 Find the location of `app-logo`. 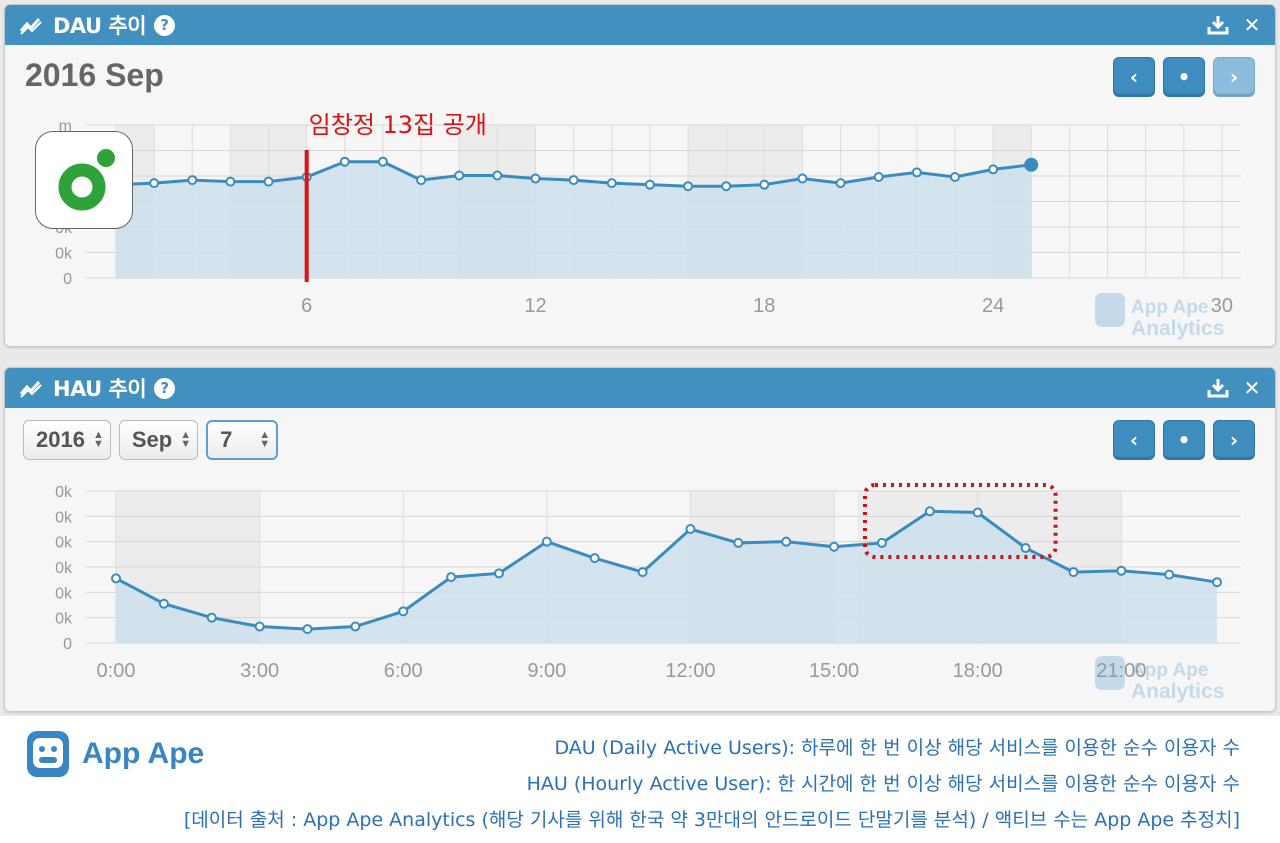

app-logo is located at coordinates (84, 180).